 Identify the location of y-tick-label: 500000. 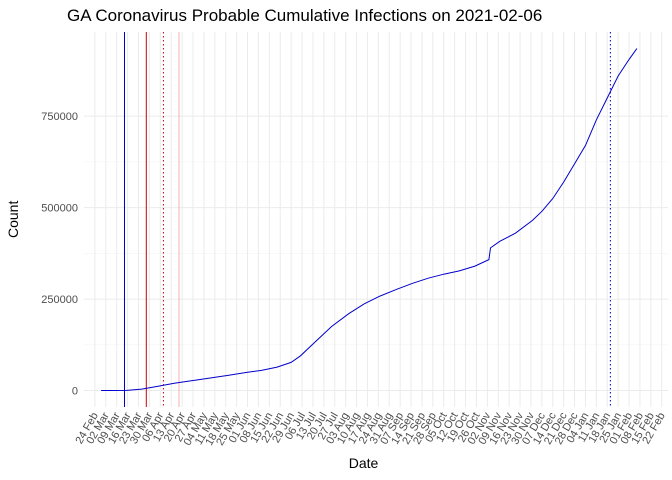
(59, 209).